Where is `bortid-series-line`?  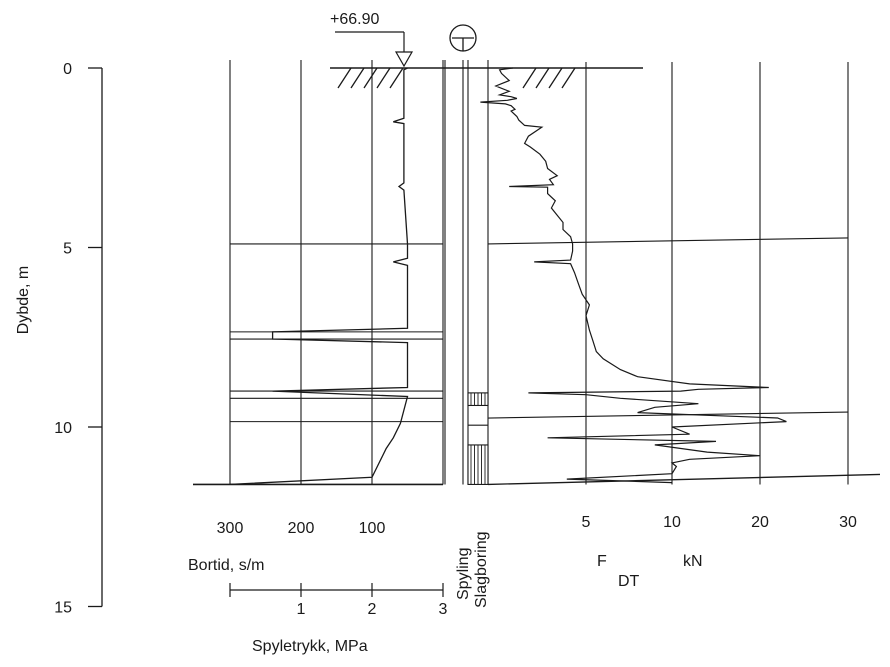 bortid-series-line is located at coordinates (319, 276).